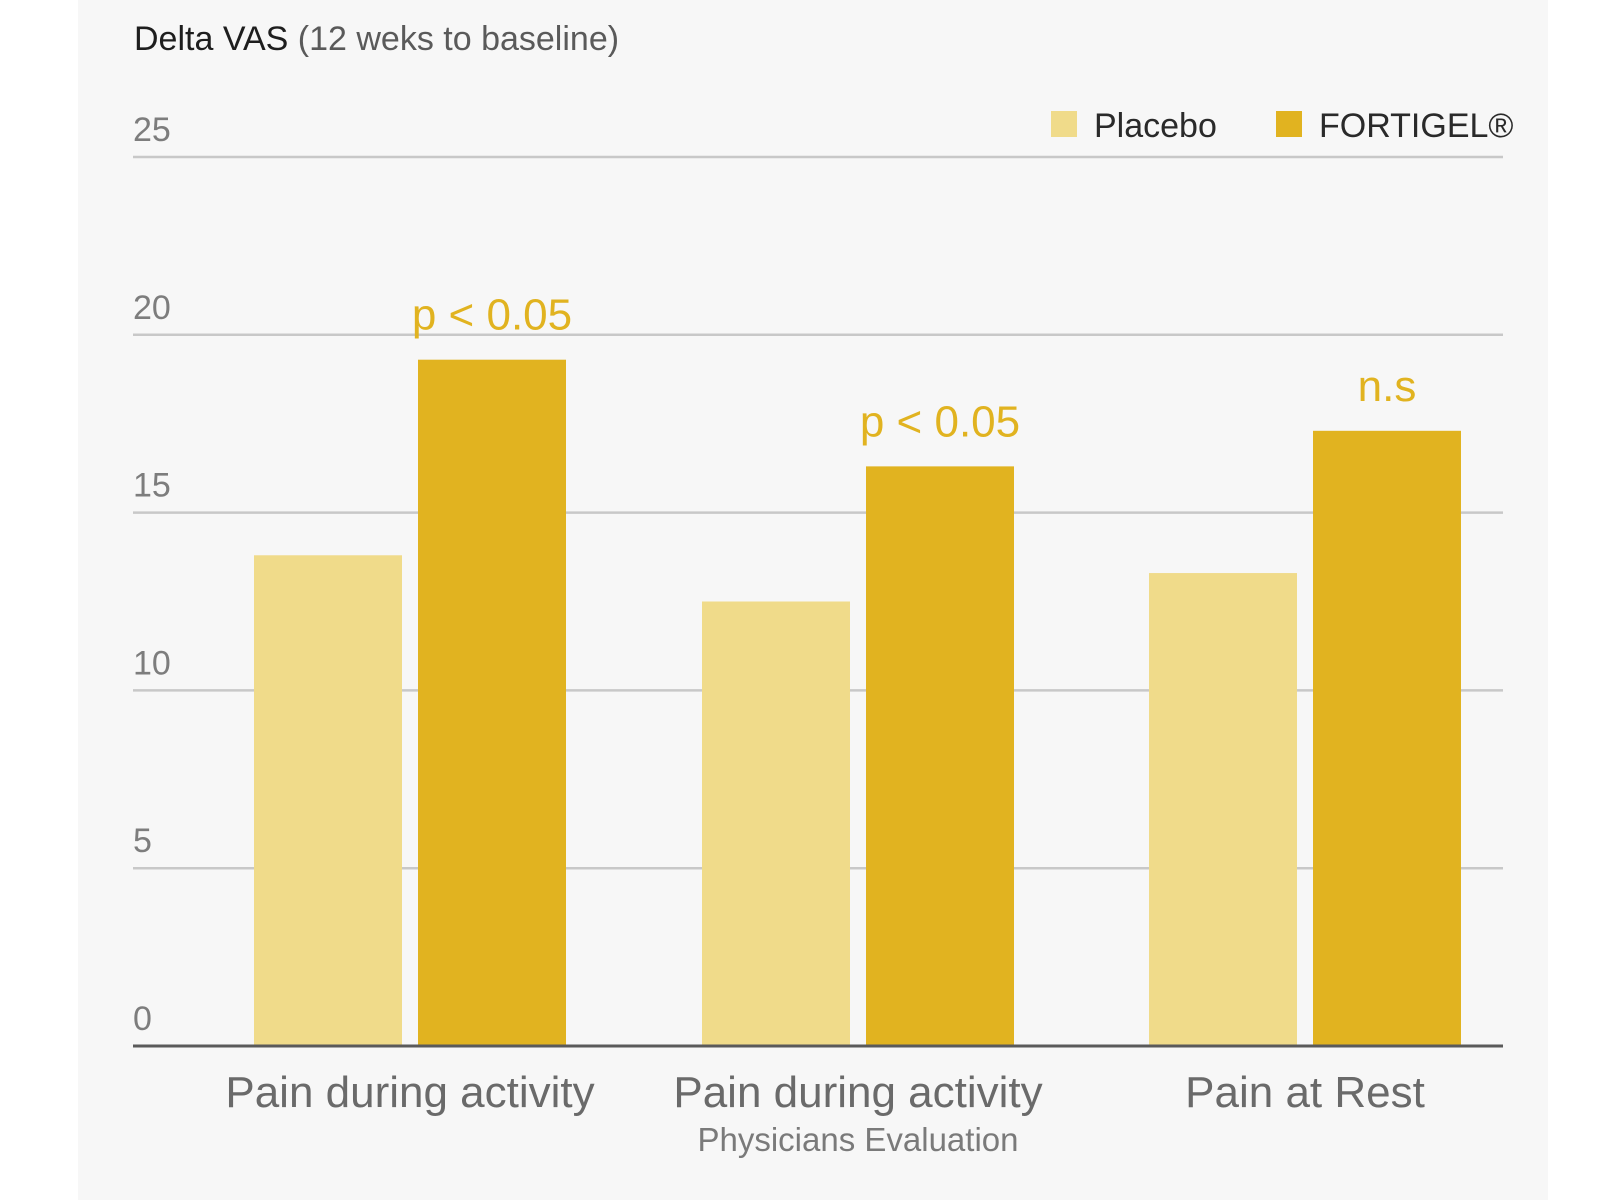 This screenshot has height=1200, width=1620. Describe the element at coordinates (1155, 126) in the screenshot. I see `legend-label-placebo: Placebo` at that location.